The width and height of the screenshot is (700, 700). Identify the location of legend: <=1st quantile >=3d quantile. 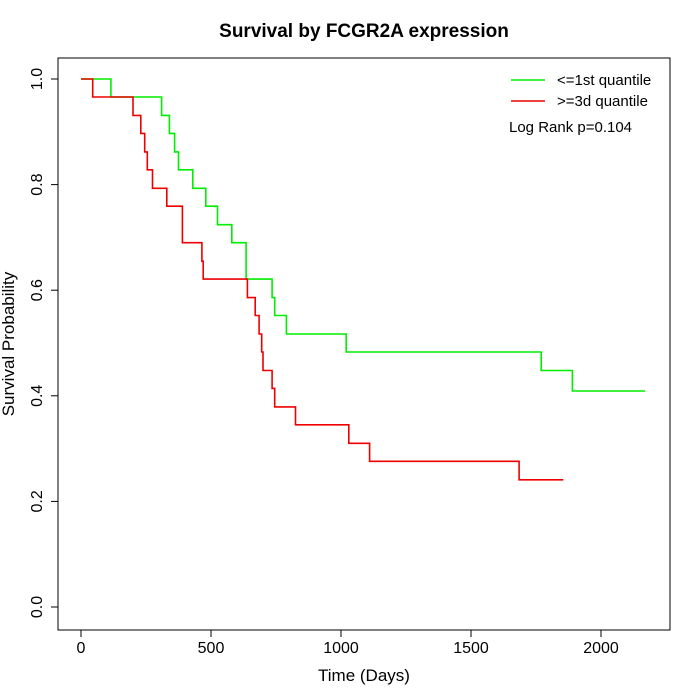
(581, 91).